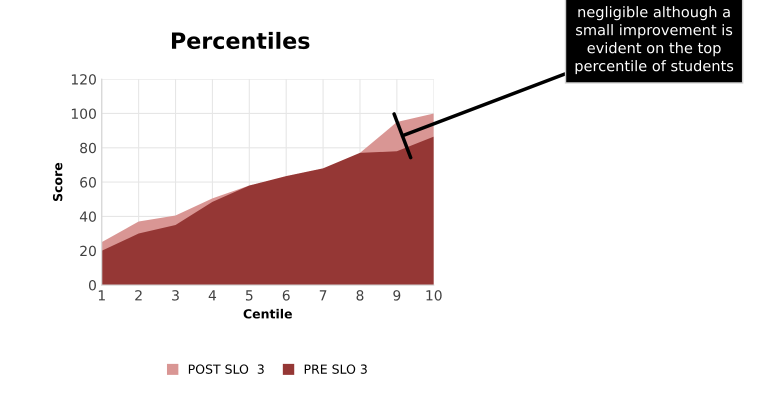  What do you see at coordinates (323, 295) in the screenshot?
I see `x-tick-label: 7` at bounding box center [323, 295].